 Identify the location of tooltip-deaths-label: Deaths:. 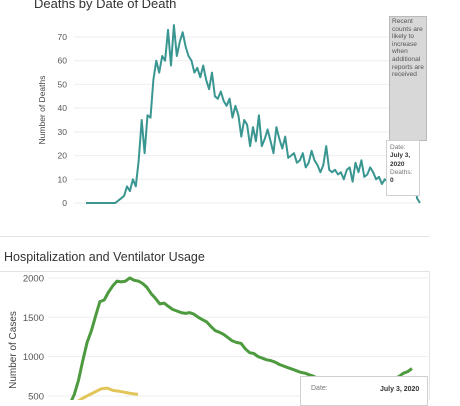
(401, 172).